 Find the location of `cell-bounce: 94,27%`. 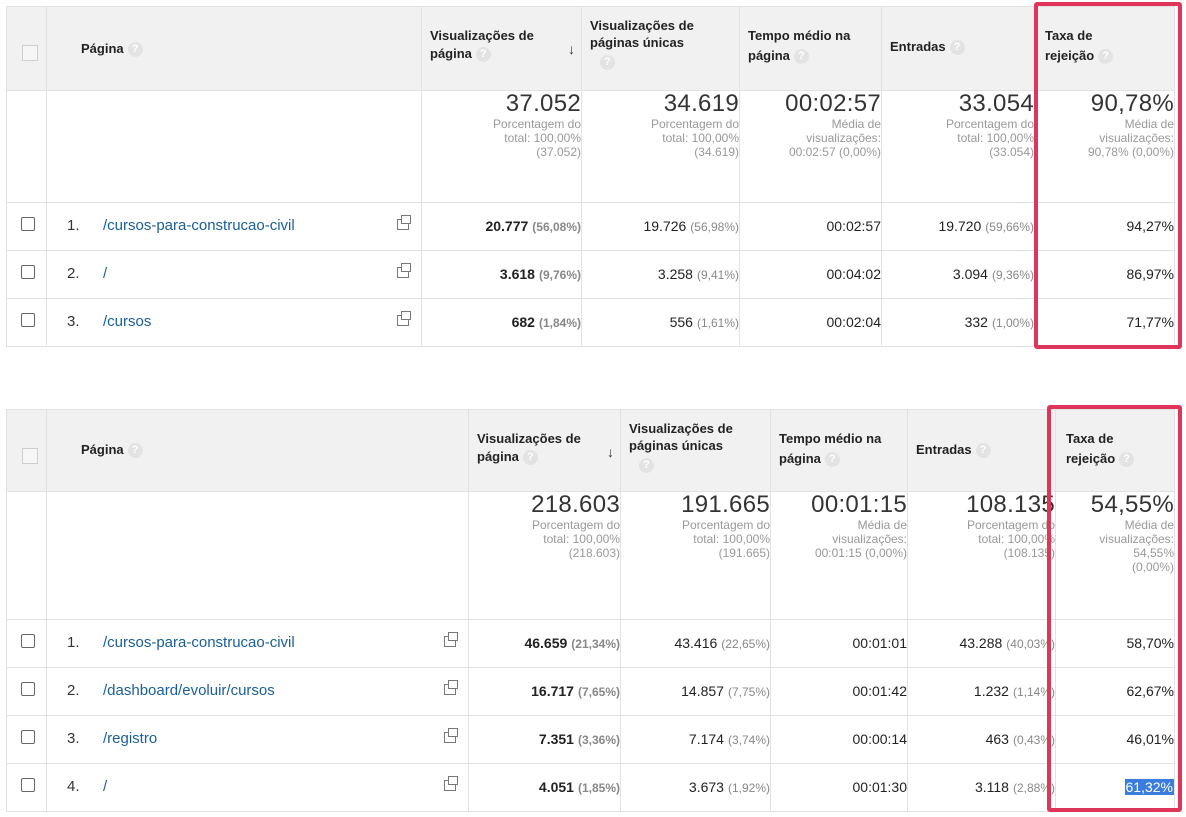

cell-bounce: 94,27% is located at coordinates (1104, 226).